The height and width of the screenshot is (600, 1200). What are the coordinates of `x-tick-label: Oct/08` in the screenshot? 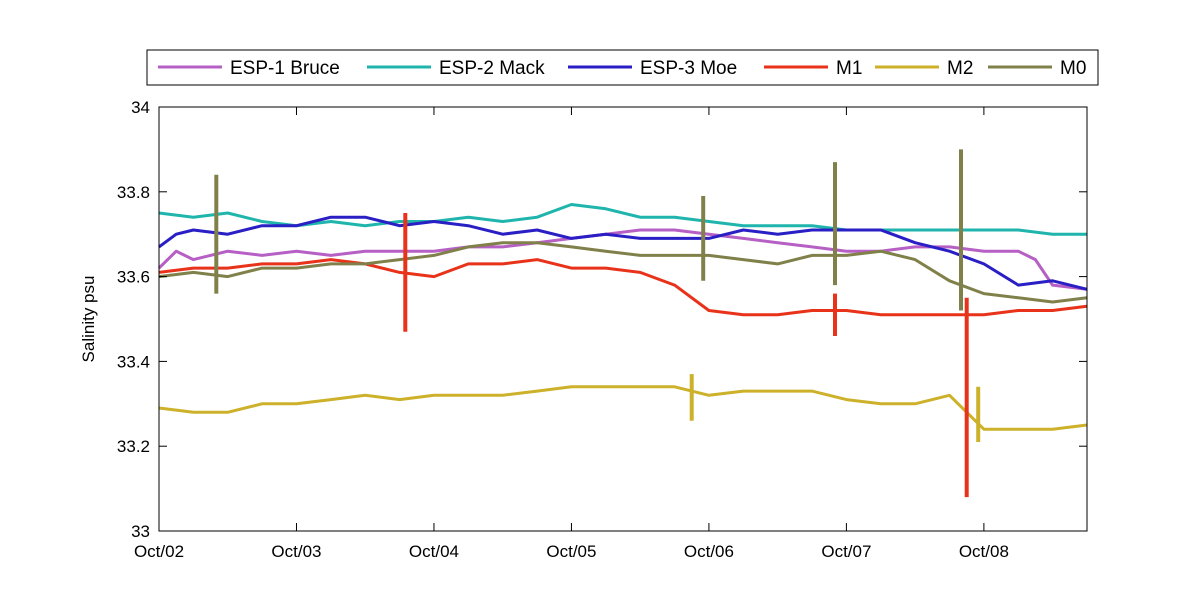 It's located at (984, 551).